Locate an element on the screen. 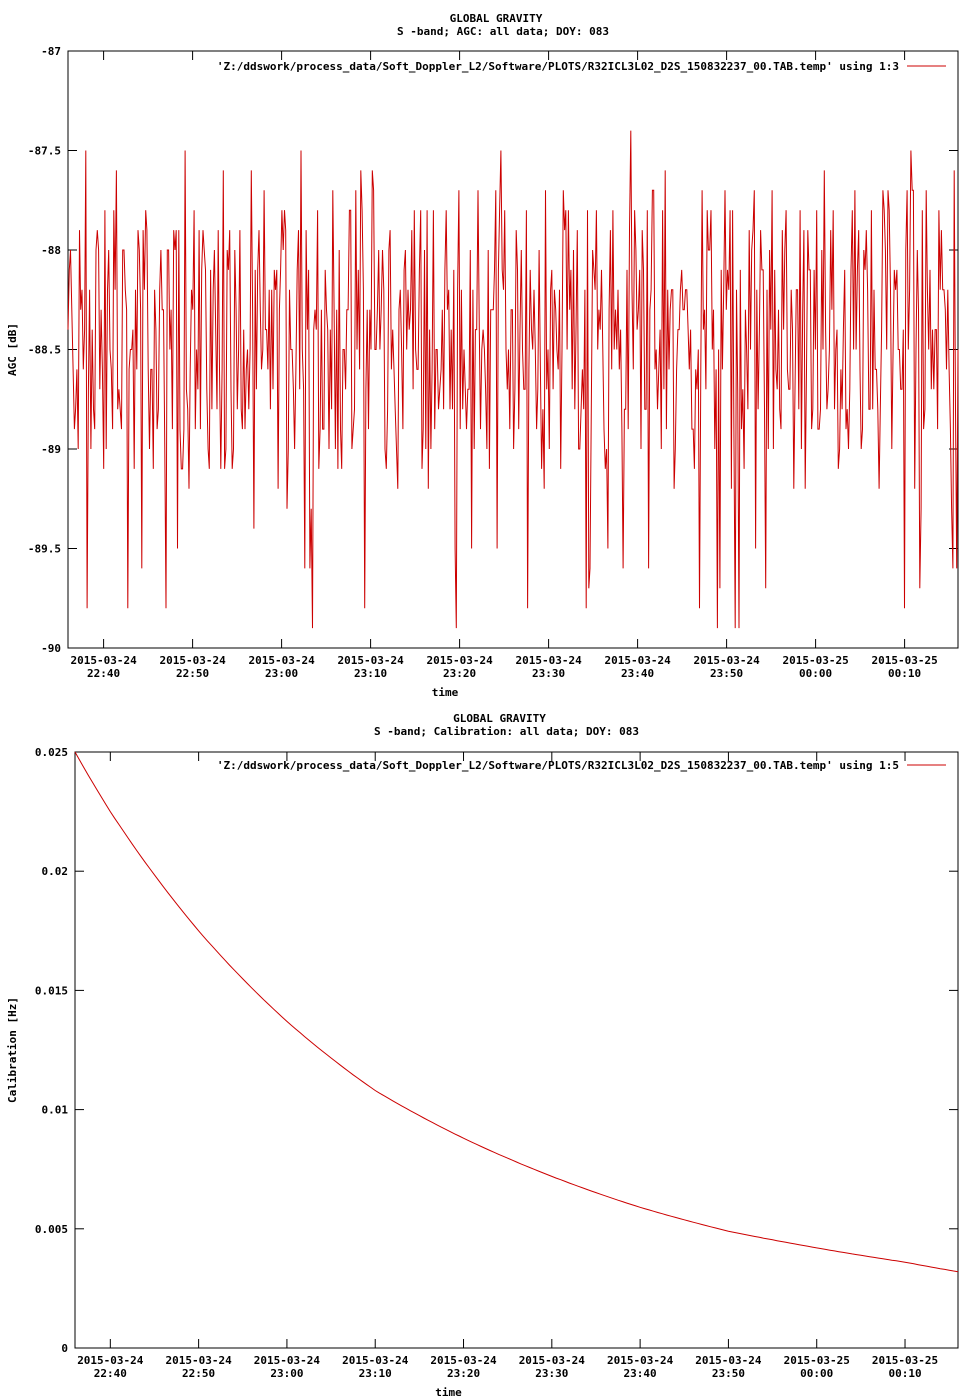  y-axis-label: Calibration [Hz] is located at coordinates (12, 1050).